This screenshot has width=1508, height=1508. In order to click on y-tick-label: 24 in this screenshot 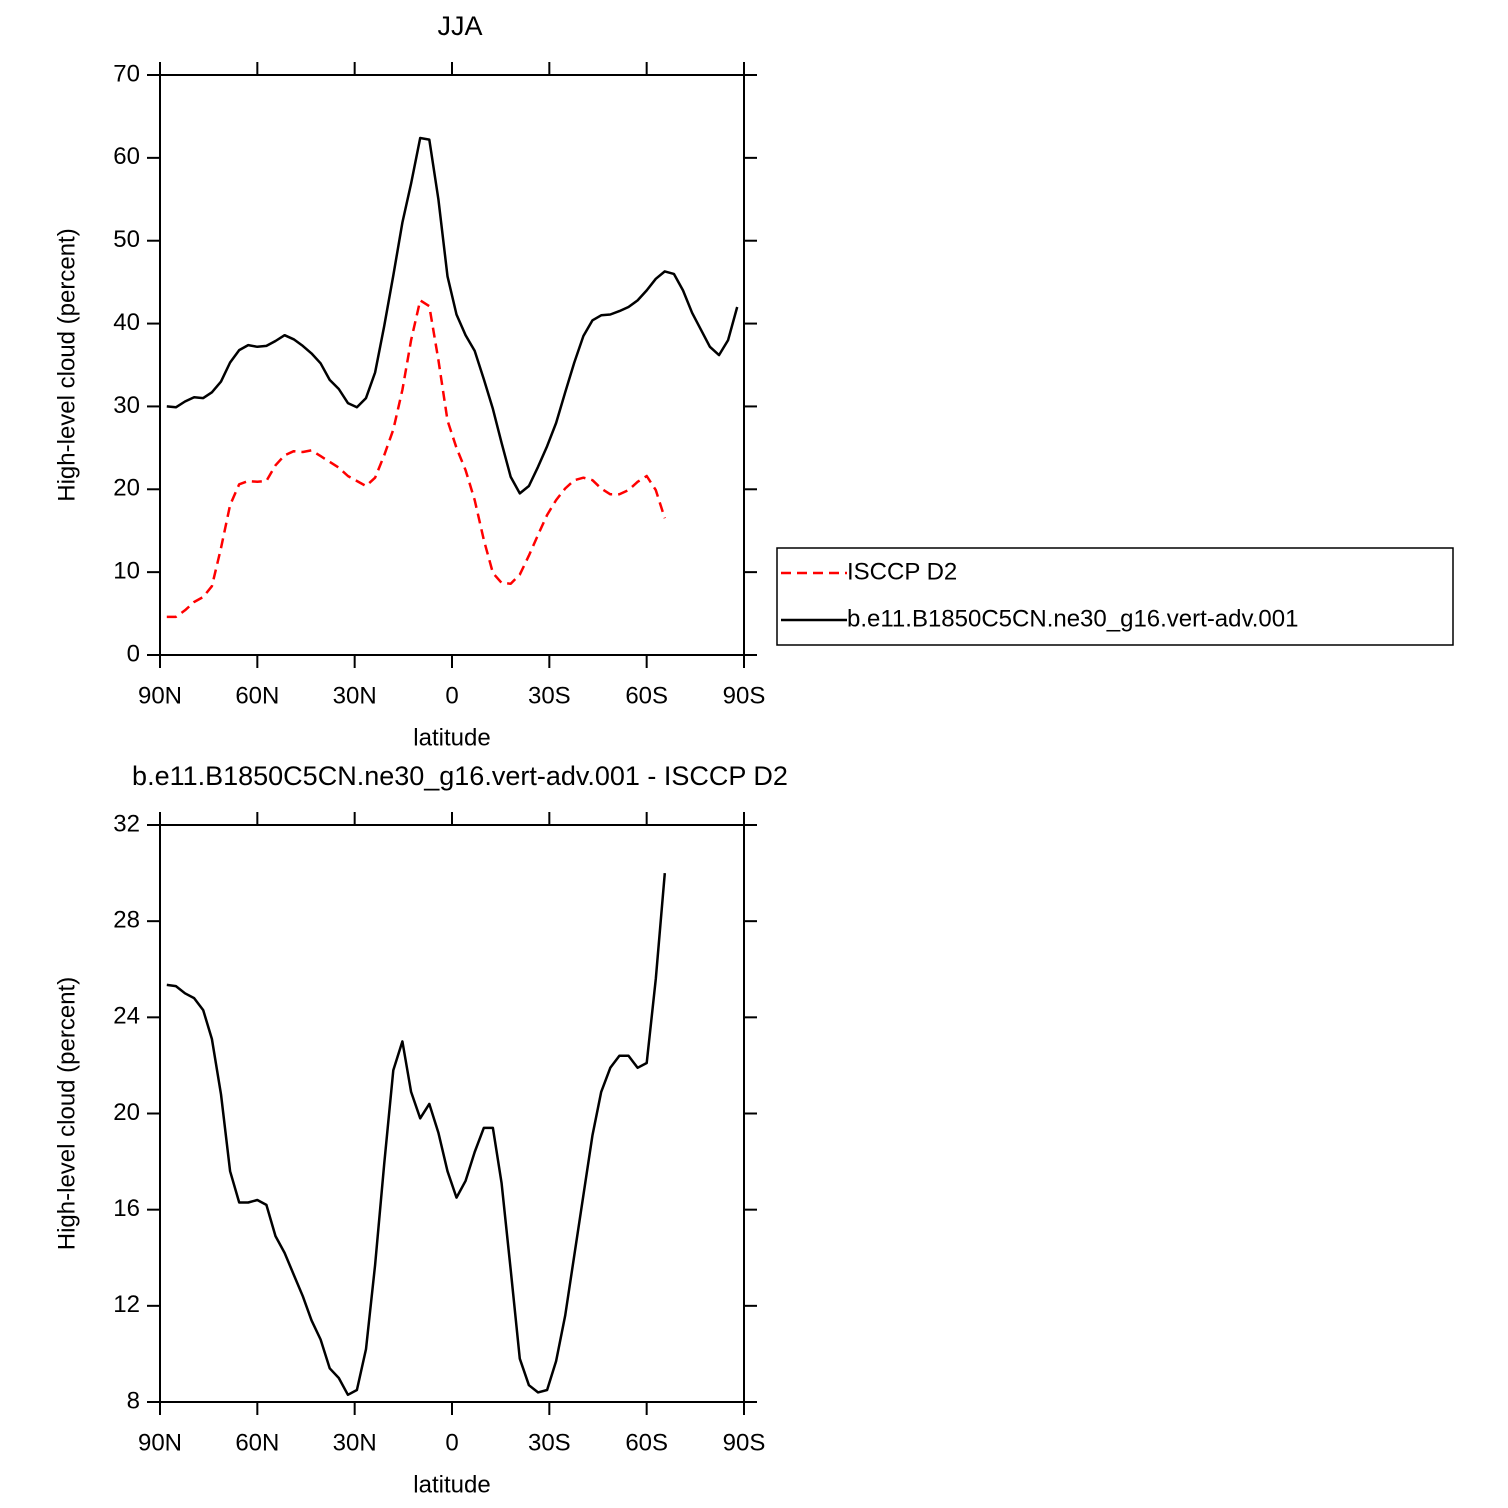, I will do `click(126, 1016)`.